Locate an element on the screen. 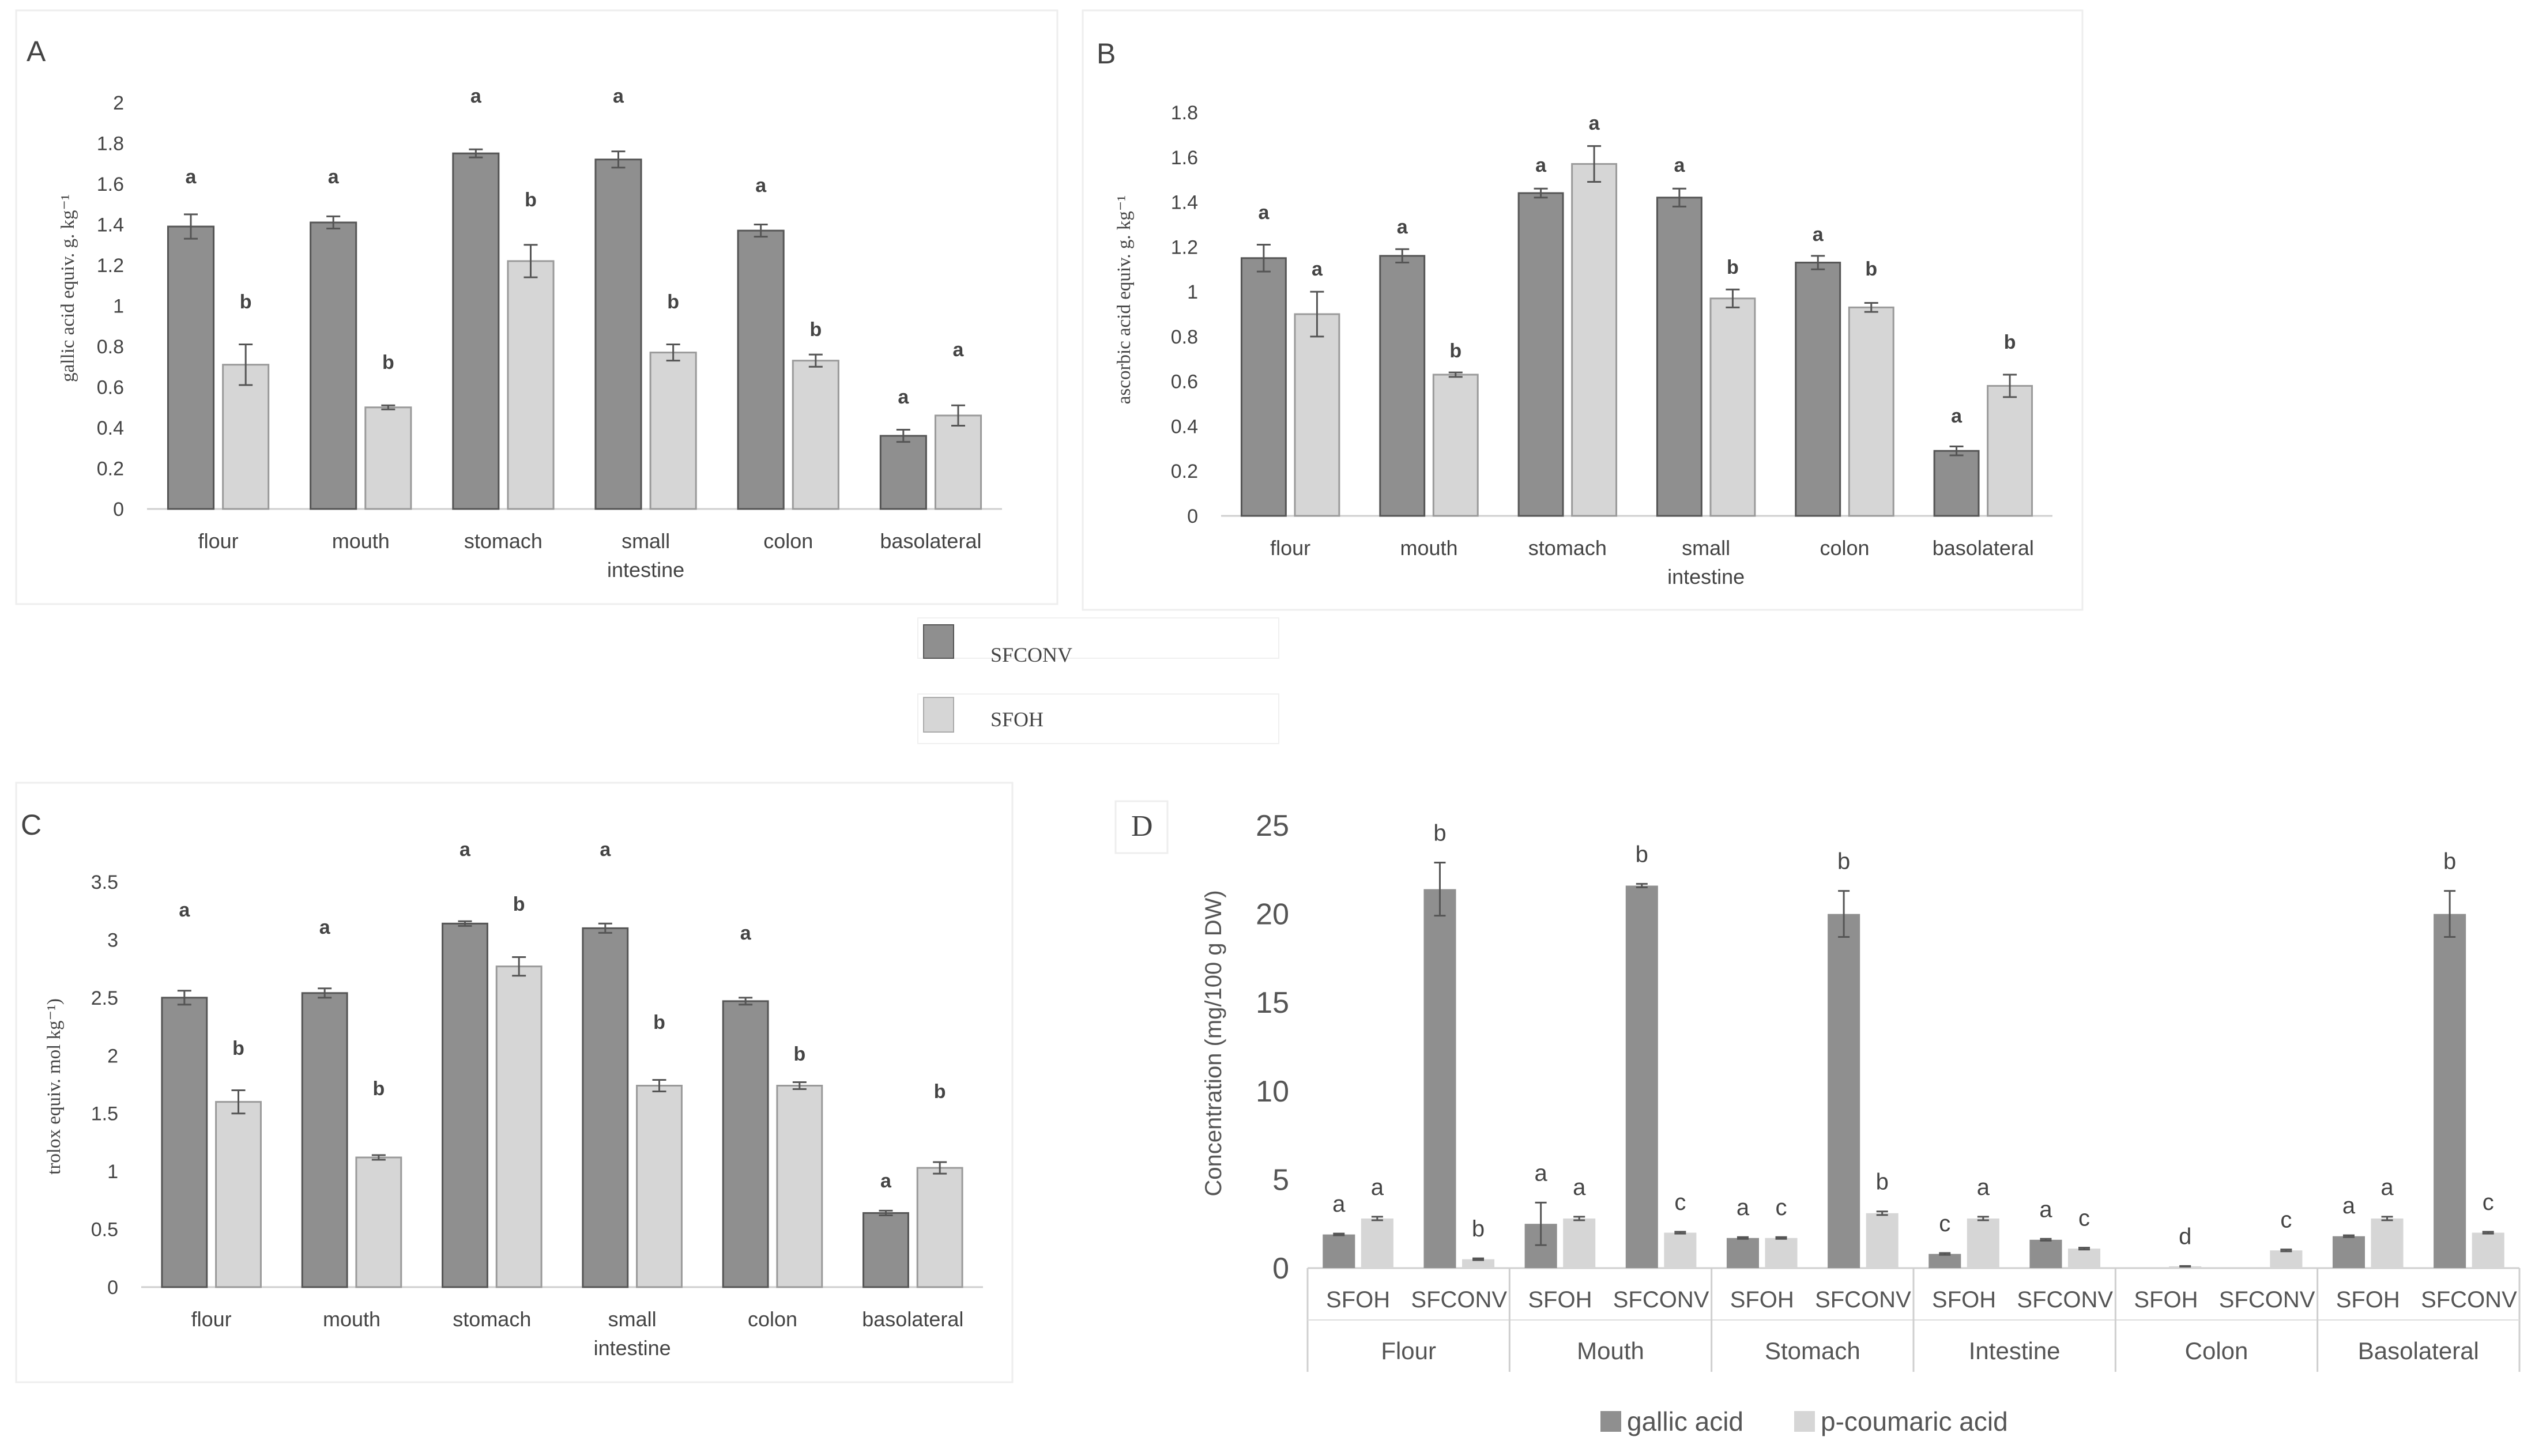 This screenshot has width=2535, height=1456. legend-label-sfoh: SFOH is located at coordinates (1017, 719).